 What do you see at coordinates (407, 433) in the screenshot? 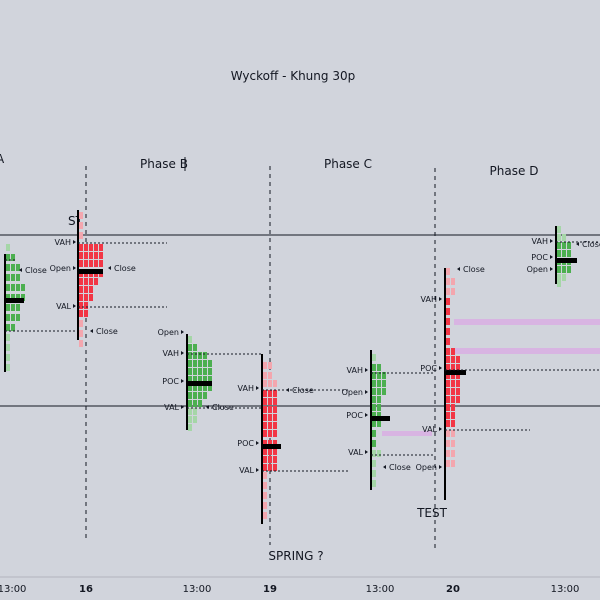
I see `level-band-short` at bounding box center [407, 433].